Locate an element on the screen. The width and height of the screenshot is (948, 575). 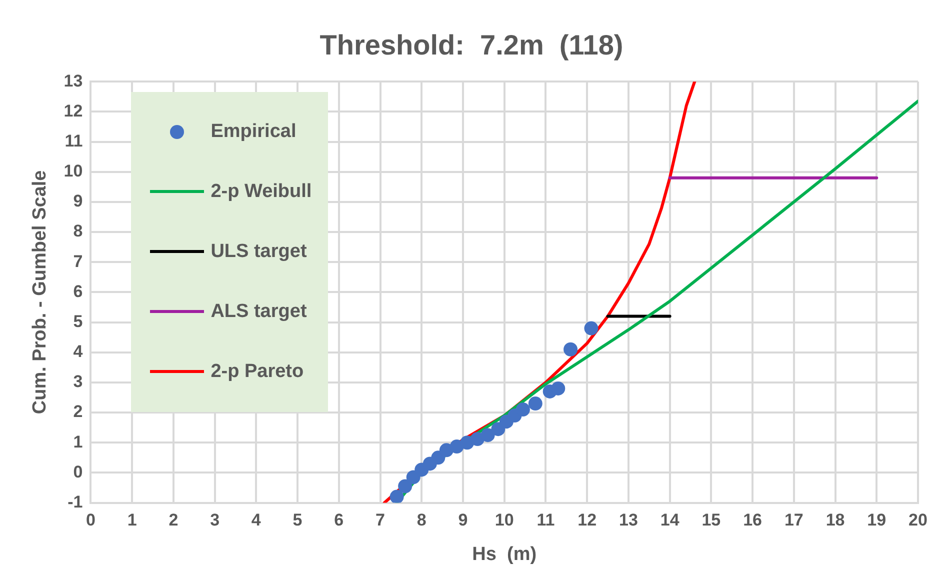
x-tick-label: 0 is located at coordinates (91, 520).